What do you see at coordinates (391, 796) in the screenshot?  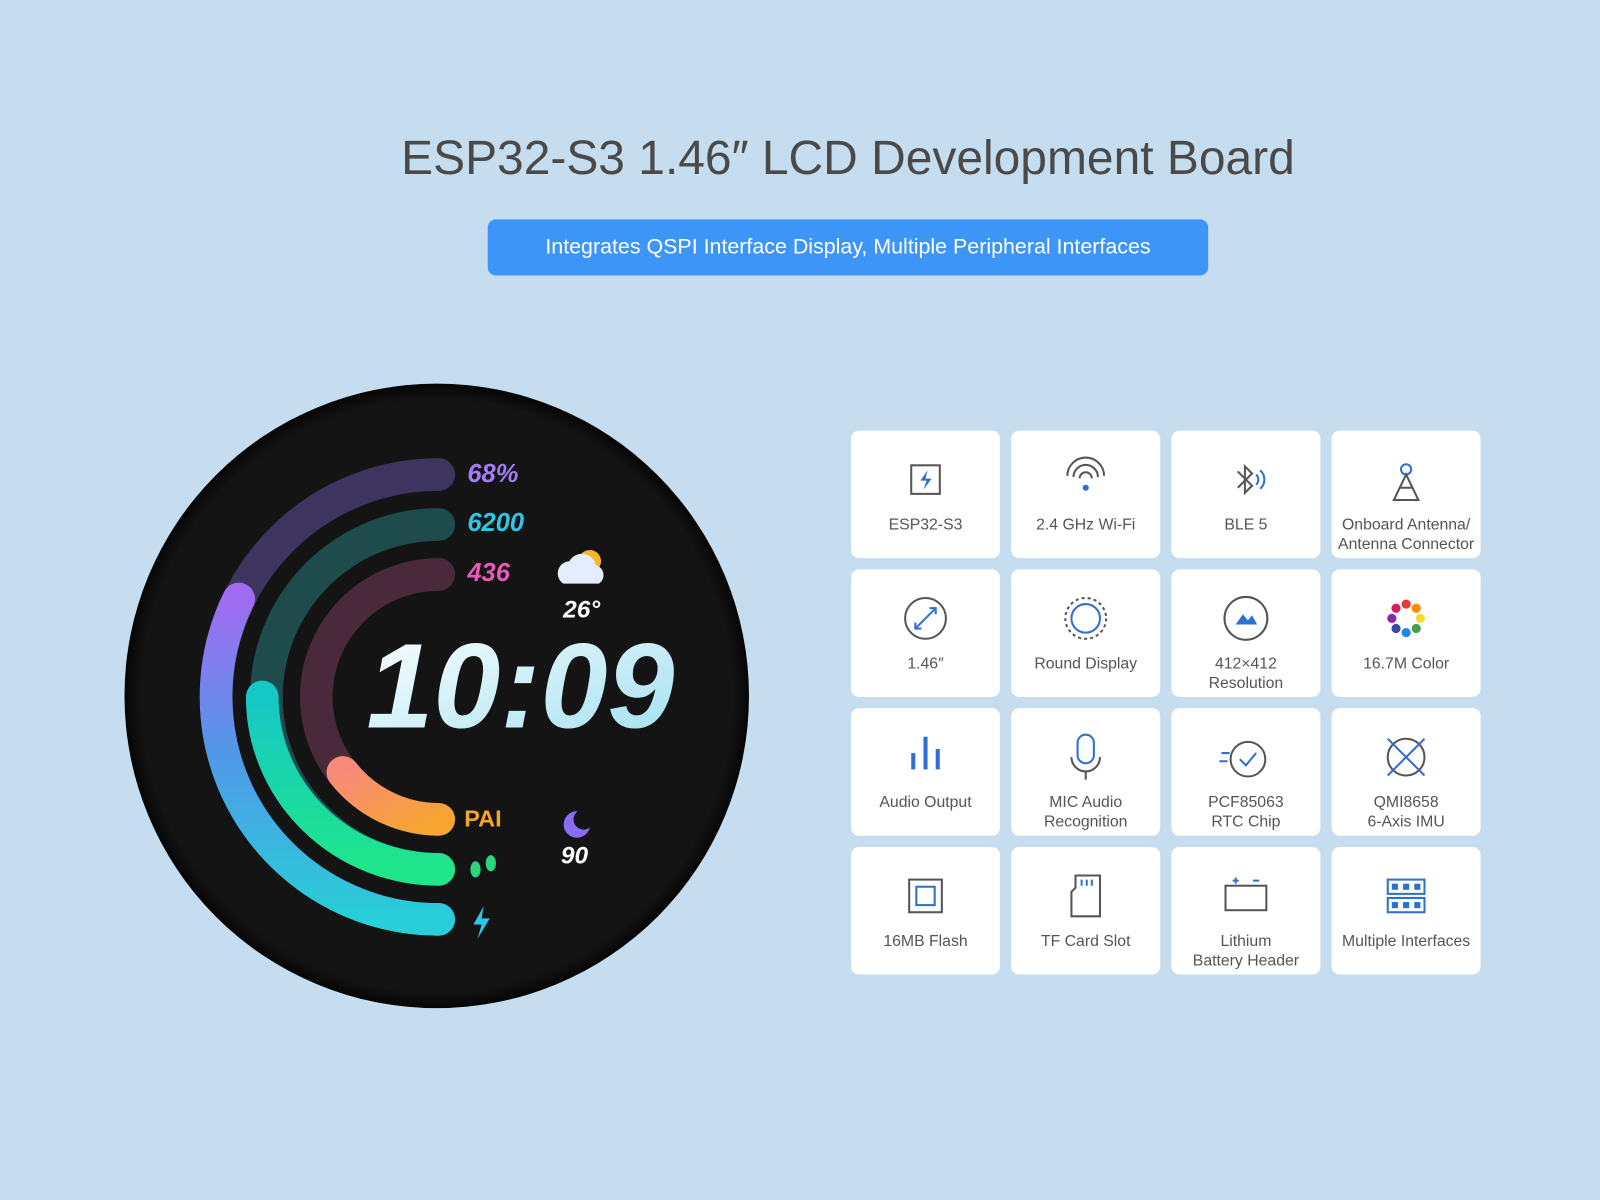 I see `ring-inner` at bounding box center [391, 796].